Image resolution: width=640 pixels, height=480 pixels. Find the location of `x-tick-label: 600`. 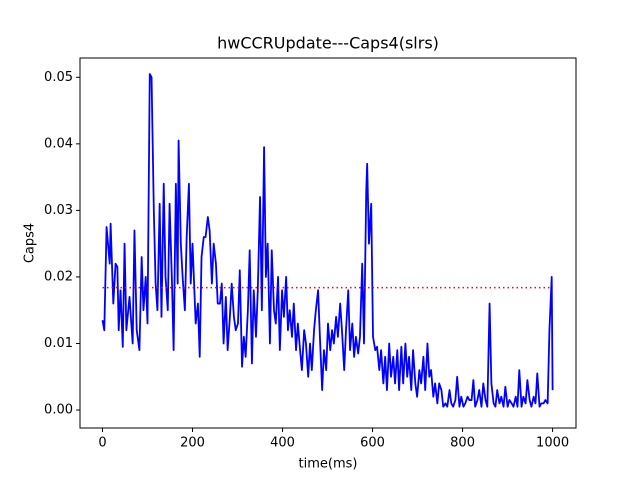

x-tick-label: 600 is located at coordinates (372, 443).